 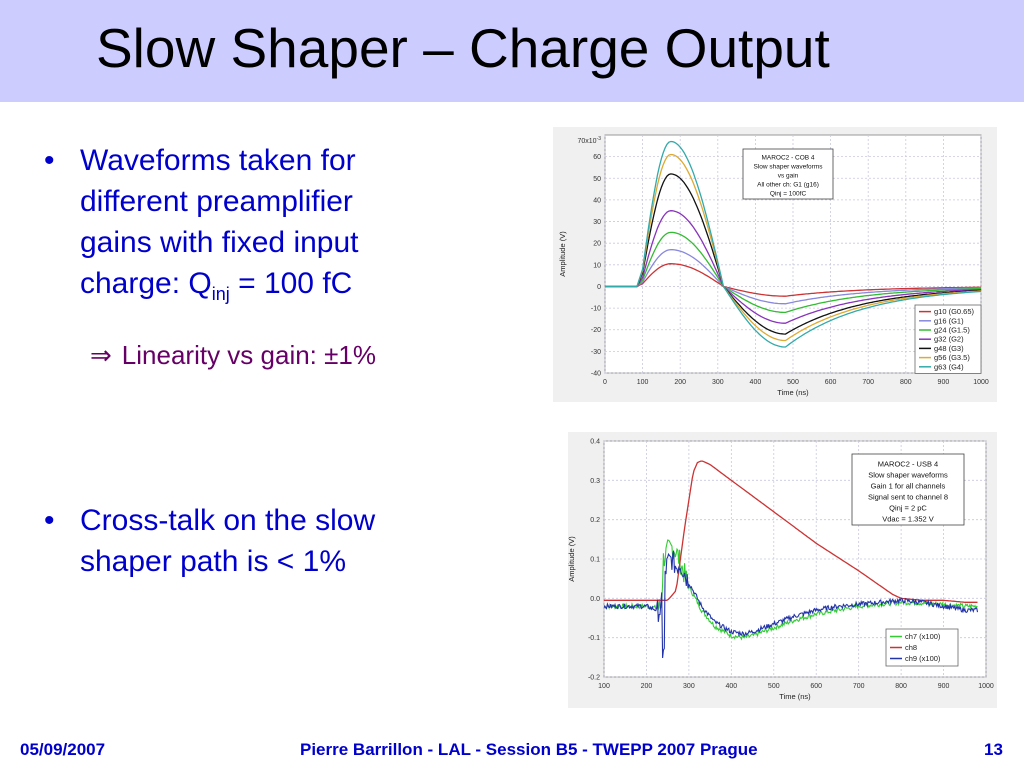 I want to click on legend-entry: g32 (G2), so click(x=949, y=339).